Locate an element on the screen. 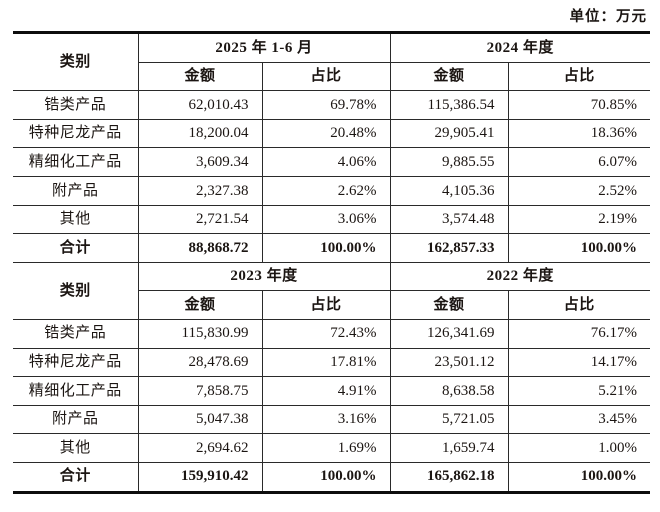 The width and height of the screenshot is (660, 512). table-row: 附产品 5,047.38 3.16% 5,721.05 3.45% is located at coordinates (332, 419).